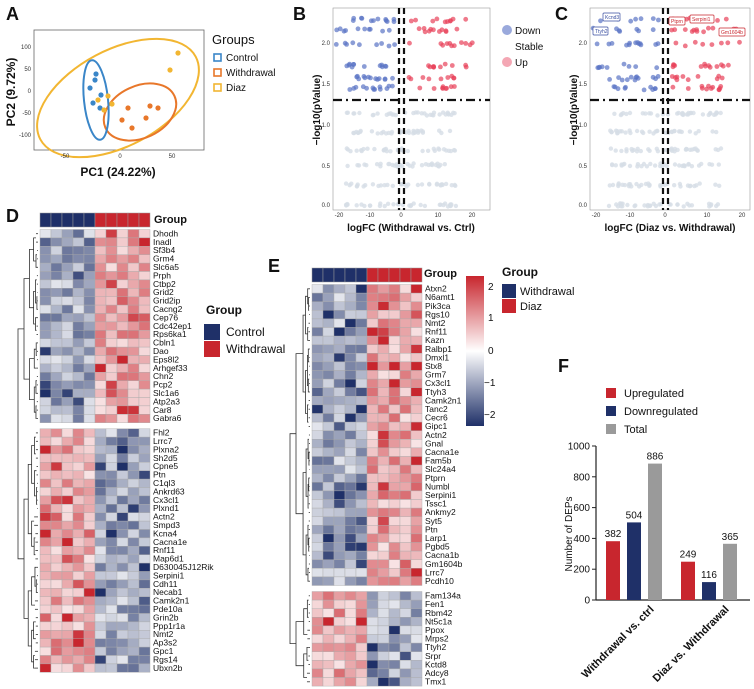 The width and height of the screenshot is (754, 689). What do you see at coordinates (255, 349) in the screenshot?
I see `heatmap-d-legend-withdrawal-label: Withdrawal` at bounding box center [255, 349].